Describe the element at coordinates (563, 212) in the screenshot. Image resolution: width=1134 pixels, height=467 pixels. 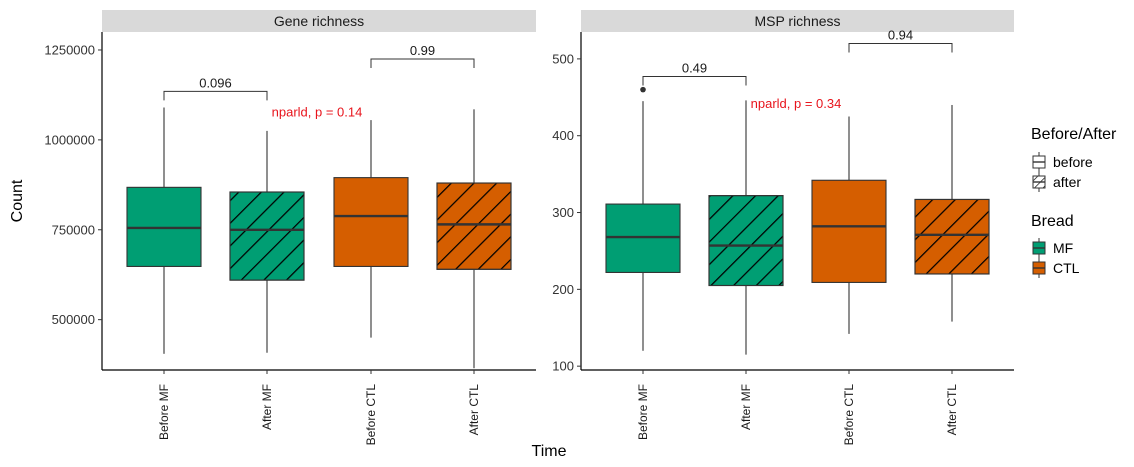
I see `y-tick-label: 300` at that location.